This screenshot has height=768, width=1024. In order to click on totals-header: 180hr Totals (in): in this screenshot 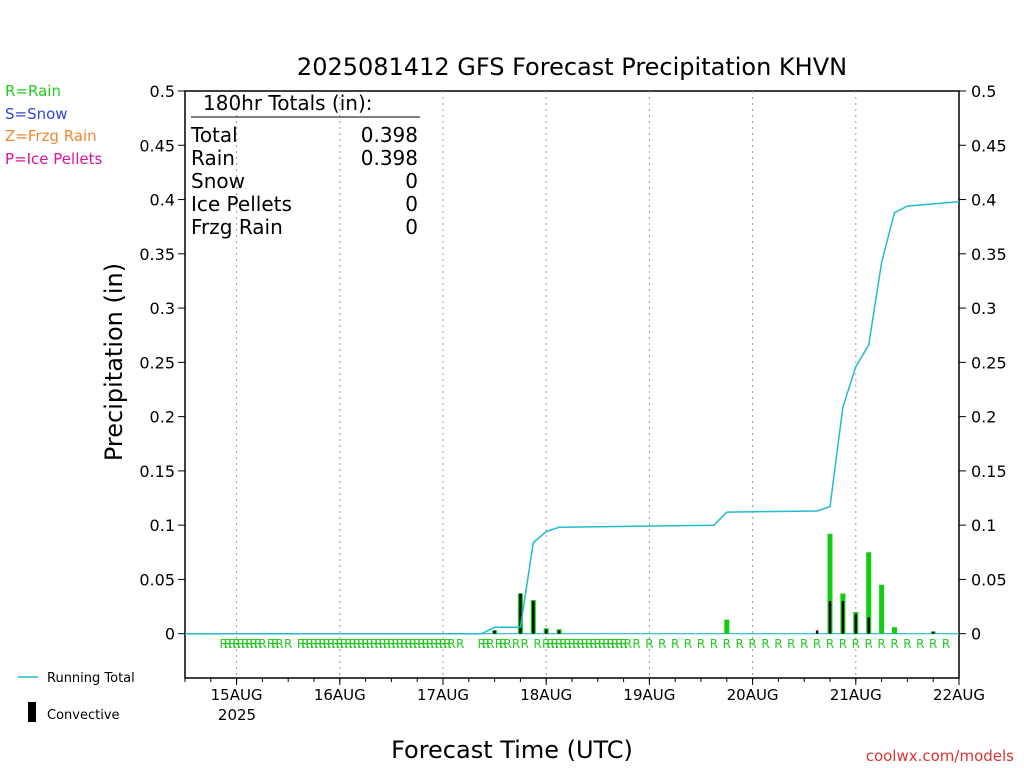, I will do `click(288, 103)`.